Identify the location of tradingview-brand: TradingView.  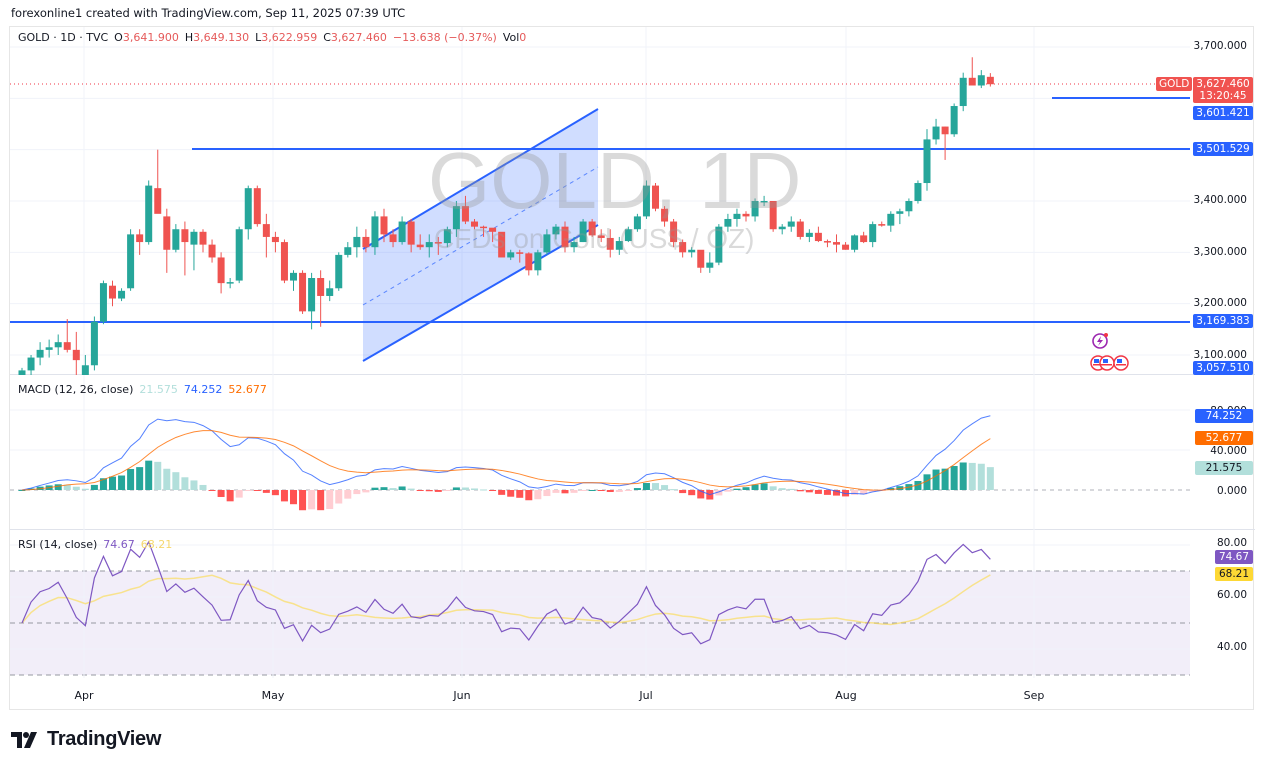
(86, 739).